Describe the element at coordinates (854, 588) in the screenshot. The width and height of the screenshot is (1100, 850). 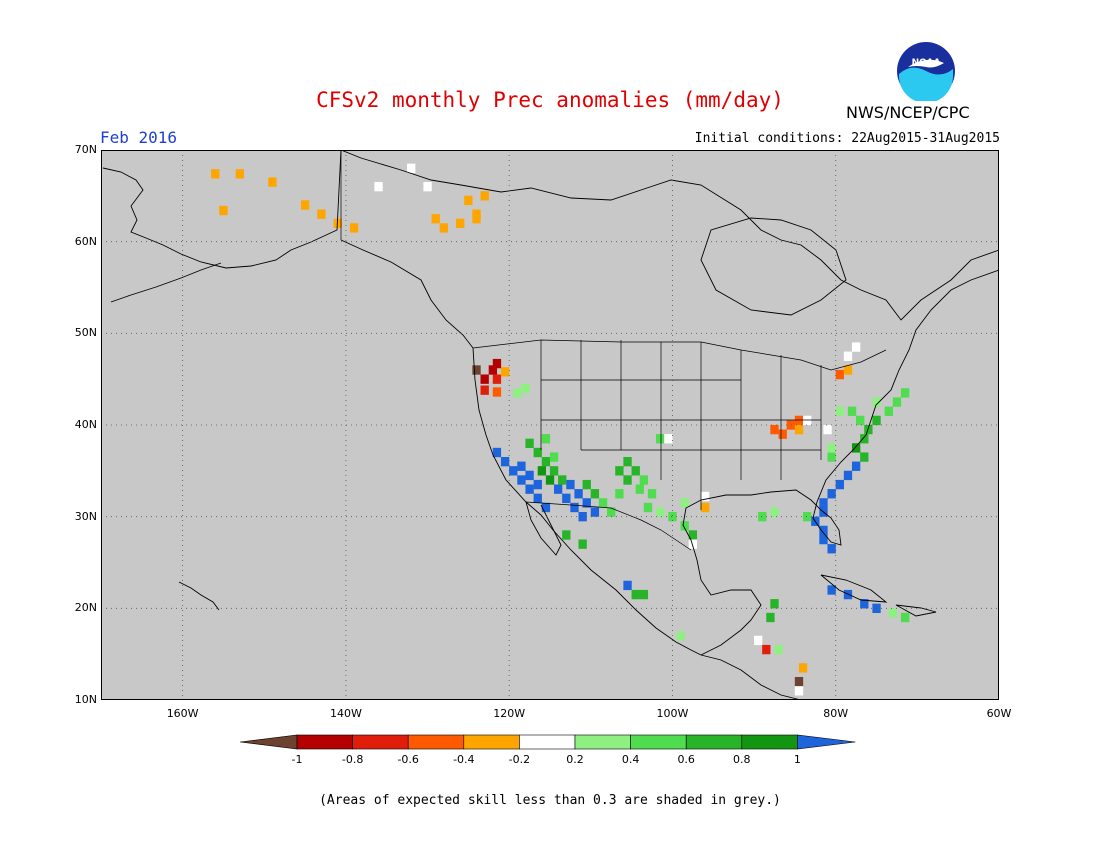
I see `coastline-cuba` at that location.